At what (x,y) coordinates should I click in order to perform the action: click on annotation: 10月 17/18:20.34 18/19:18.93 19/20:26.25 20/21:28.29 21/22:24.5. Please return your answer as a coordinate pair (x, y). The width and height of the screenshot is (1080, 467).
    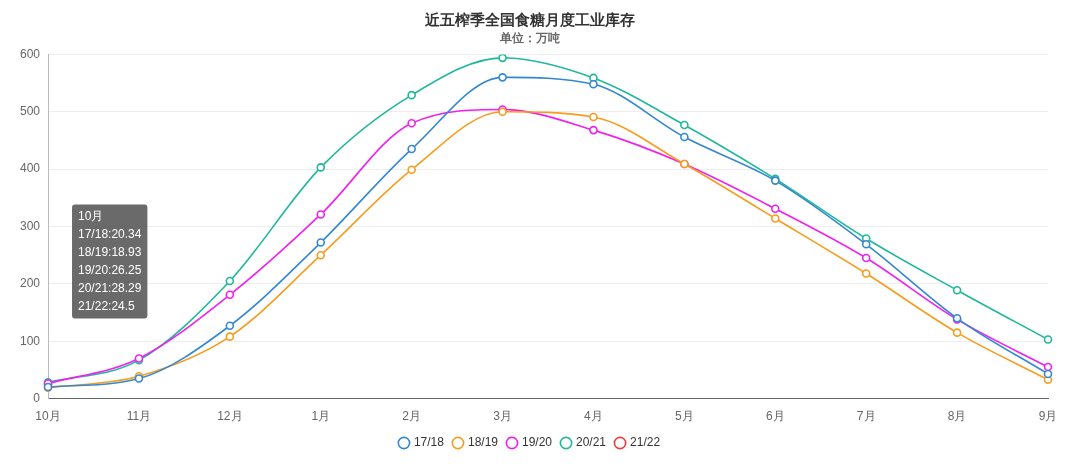
    Looking at the image, I should click on (110, 260).